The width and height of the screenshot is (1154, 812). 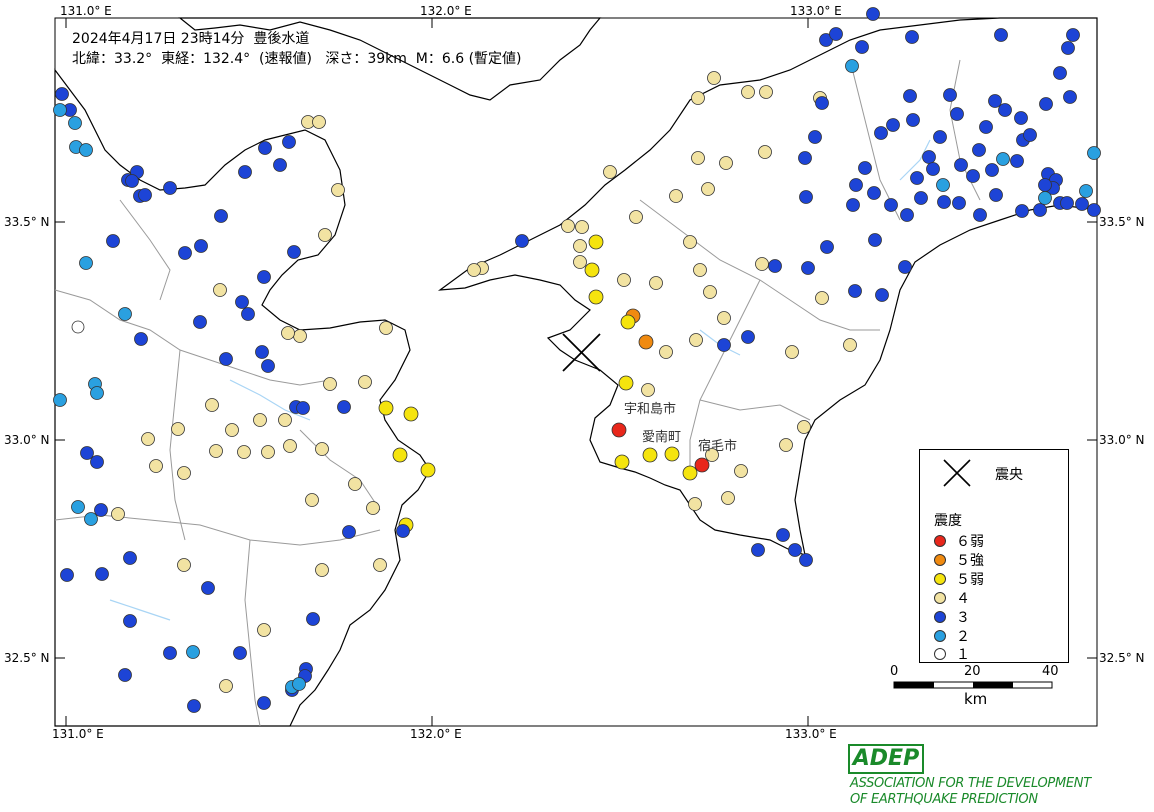 I want to click on legend-title: 震度, so click(x=948, y=521).